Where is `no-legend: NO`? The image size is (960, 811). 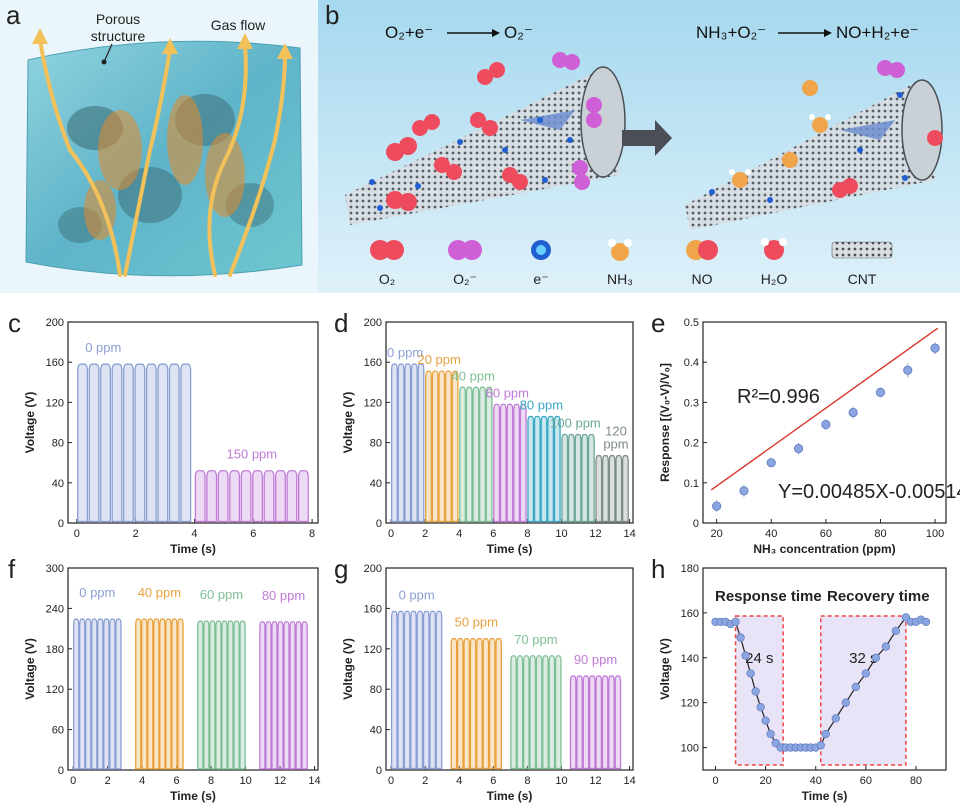 no-legend: NO is located at coordinates (702, 279).